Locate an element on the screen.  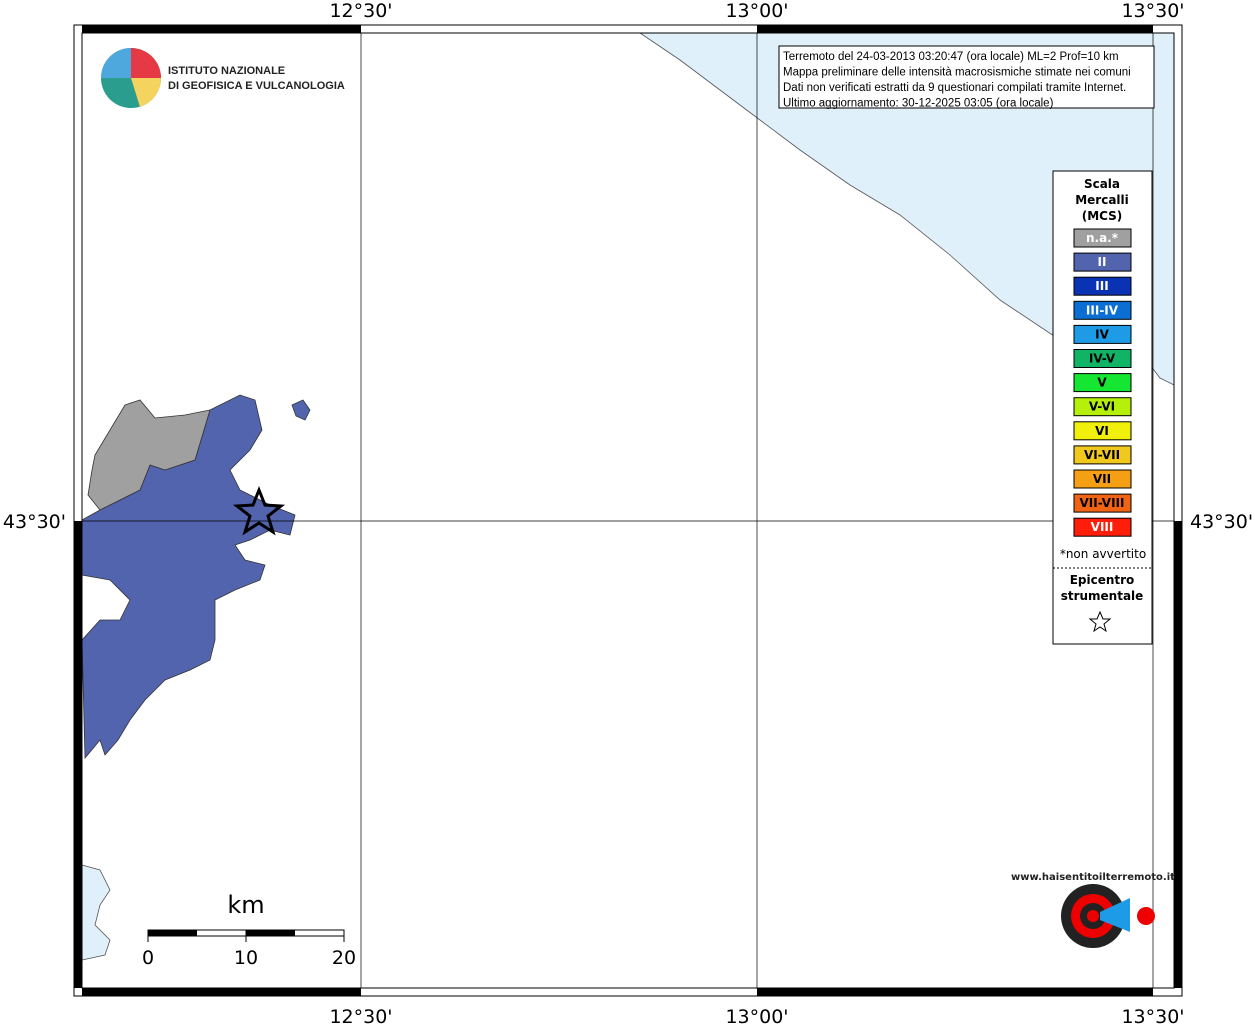
legend-label: n.a.* is located at coordinates (1102, 238).